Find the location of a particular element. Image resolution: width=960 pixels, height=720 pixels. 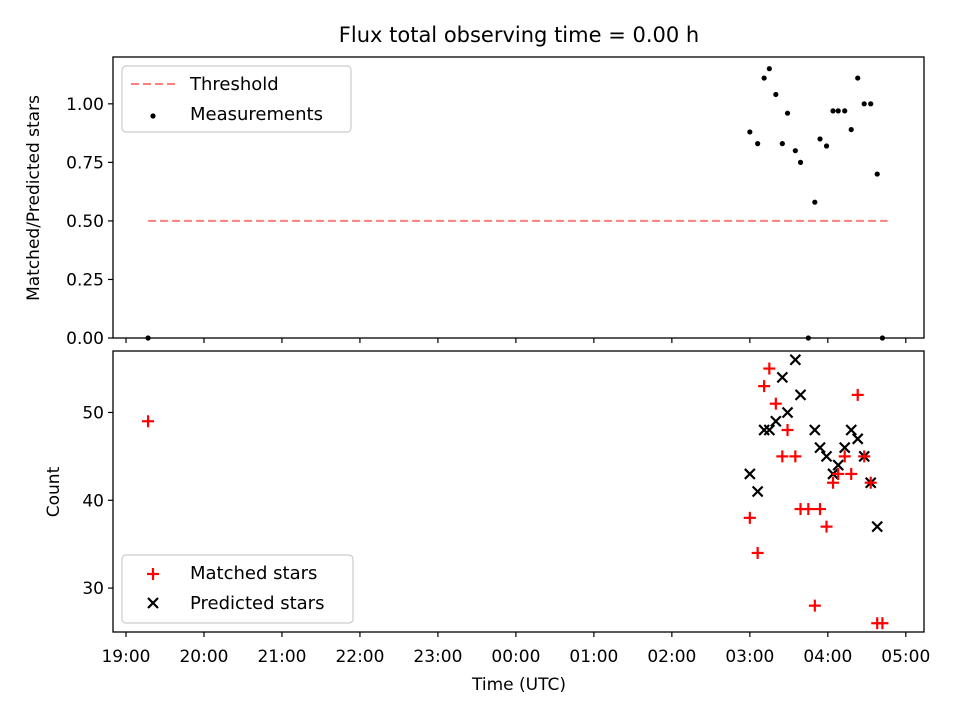

top-y-tick-label: 0.50 is located at coordinates (85, 222).